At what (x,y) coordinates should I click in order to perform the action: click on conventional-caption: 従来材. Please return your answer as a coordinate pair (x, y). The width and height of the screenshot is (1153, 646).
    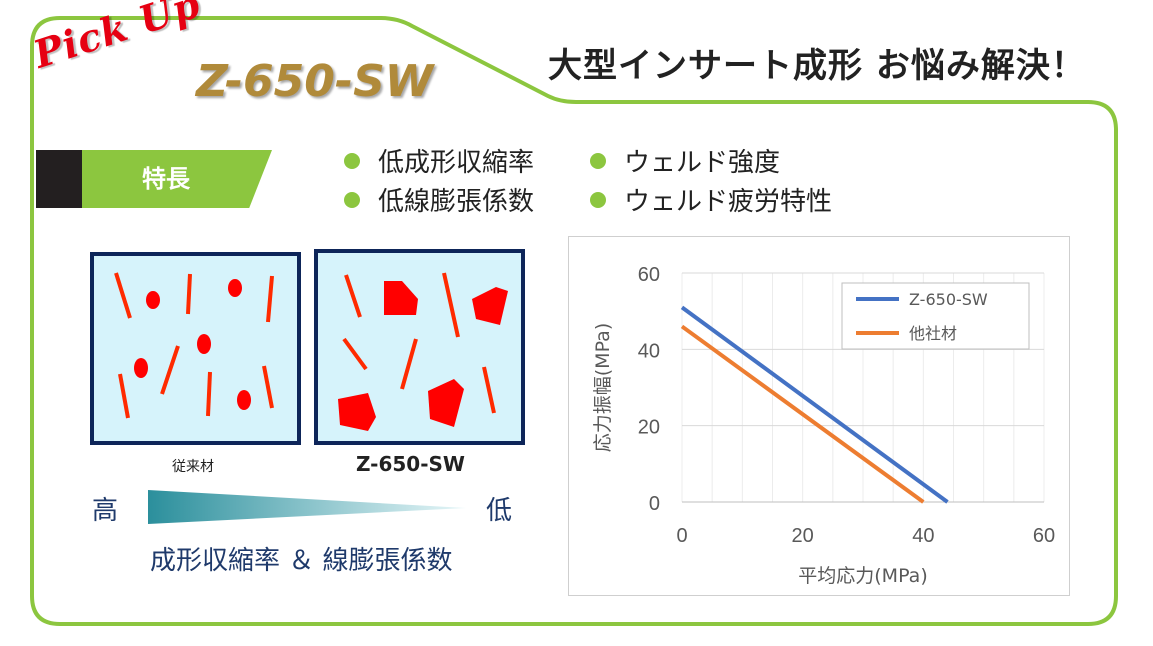
    Looking at the image, I should click on (193, 467).